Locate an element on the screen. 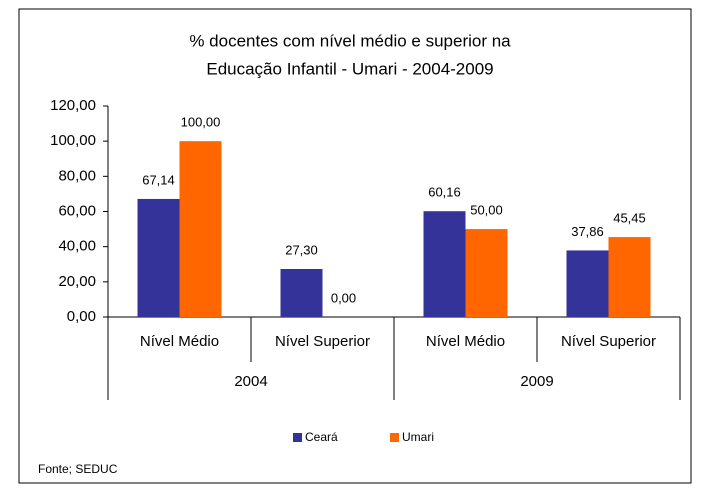 This screenshot has height=490, width=701. y-tick-label: 120,00 is located at coordinates (73, 105).